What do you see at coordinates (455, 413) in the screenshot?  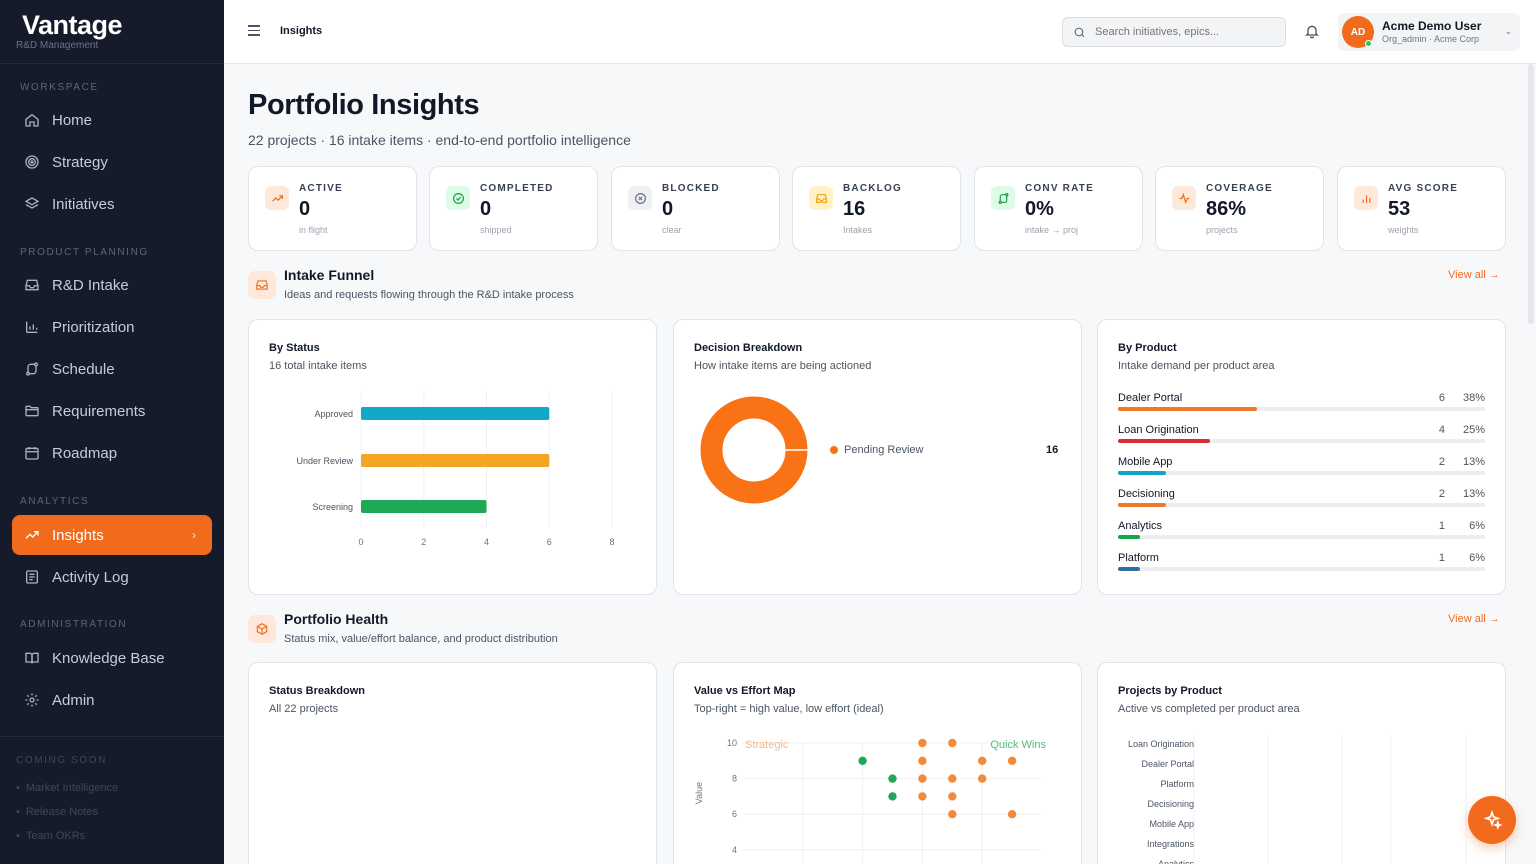 I see `bar` at bounding box center [455, 413].